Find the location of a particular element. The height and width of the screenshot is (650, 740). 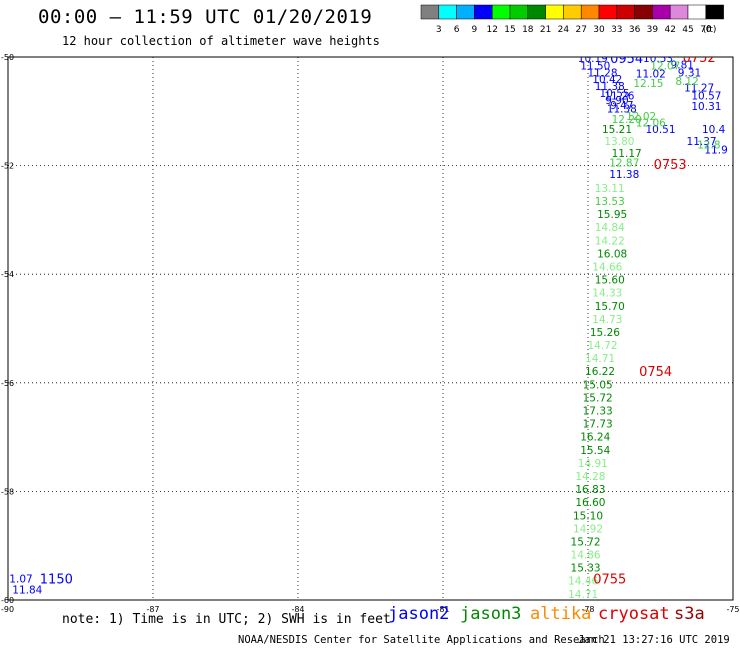

swh-value-label: 12.8 is located at coordinates (708, 145).